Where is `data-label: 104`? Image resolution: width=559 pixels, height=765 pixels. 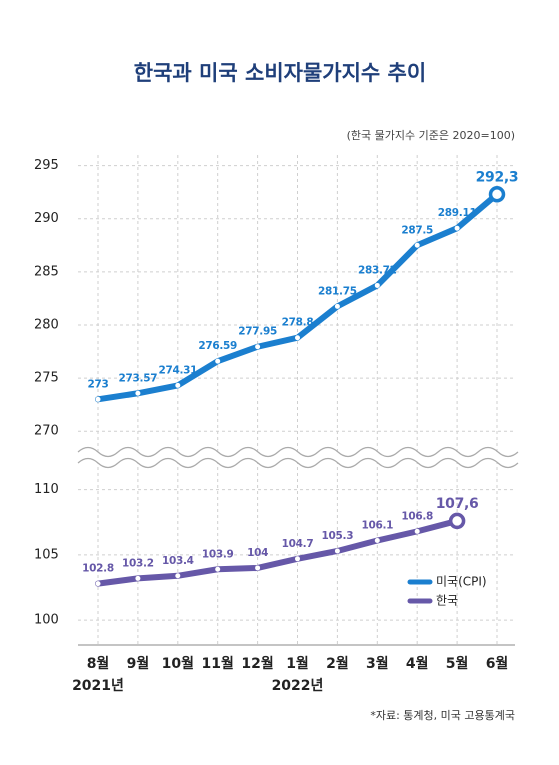
data-label: 104 is located at coordinates (257, 553).